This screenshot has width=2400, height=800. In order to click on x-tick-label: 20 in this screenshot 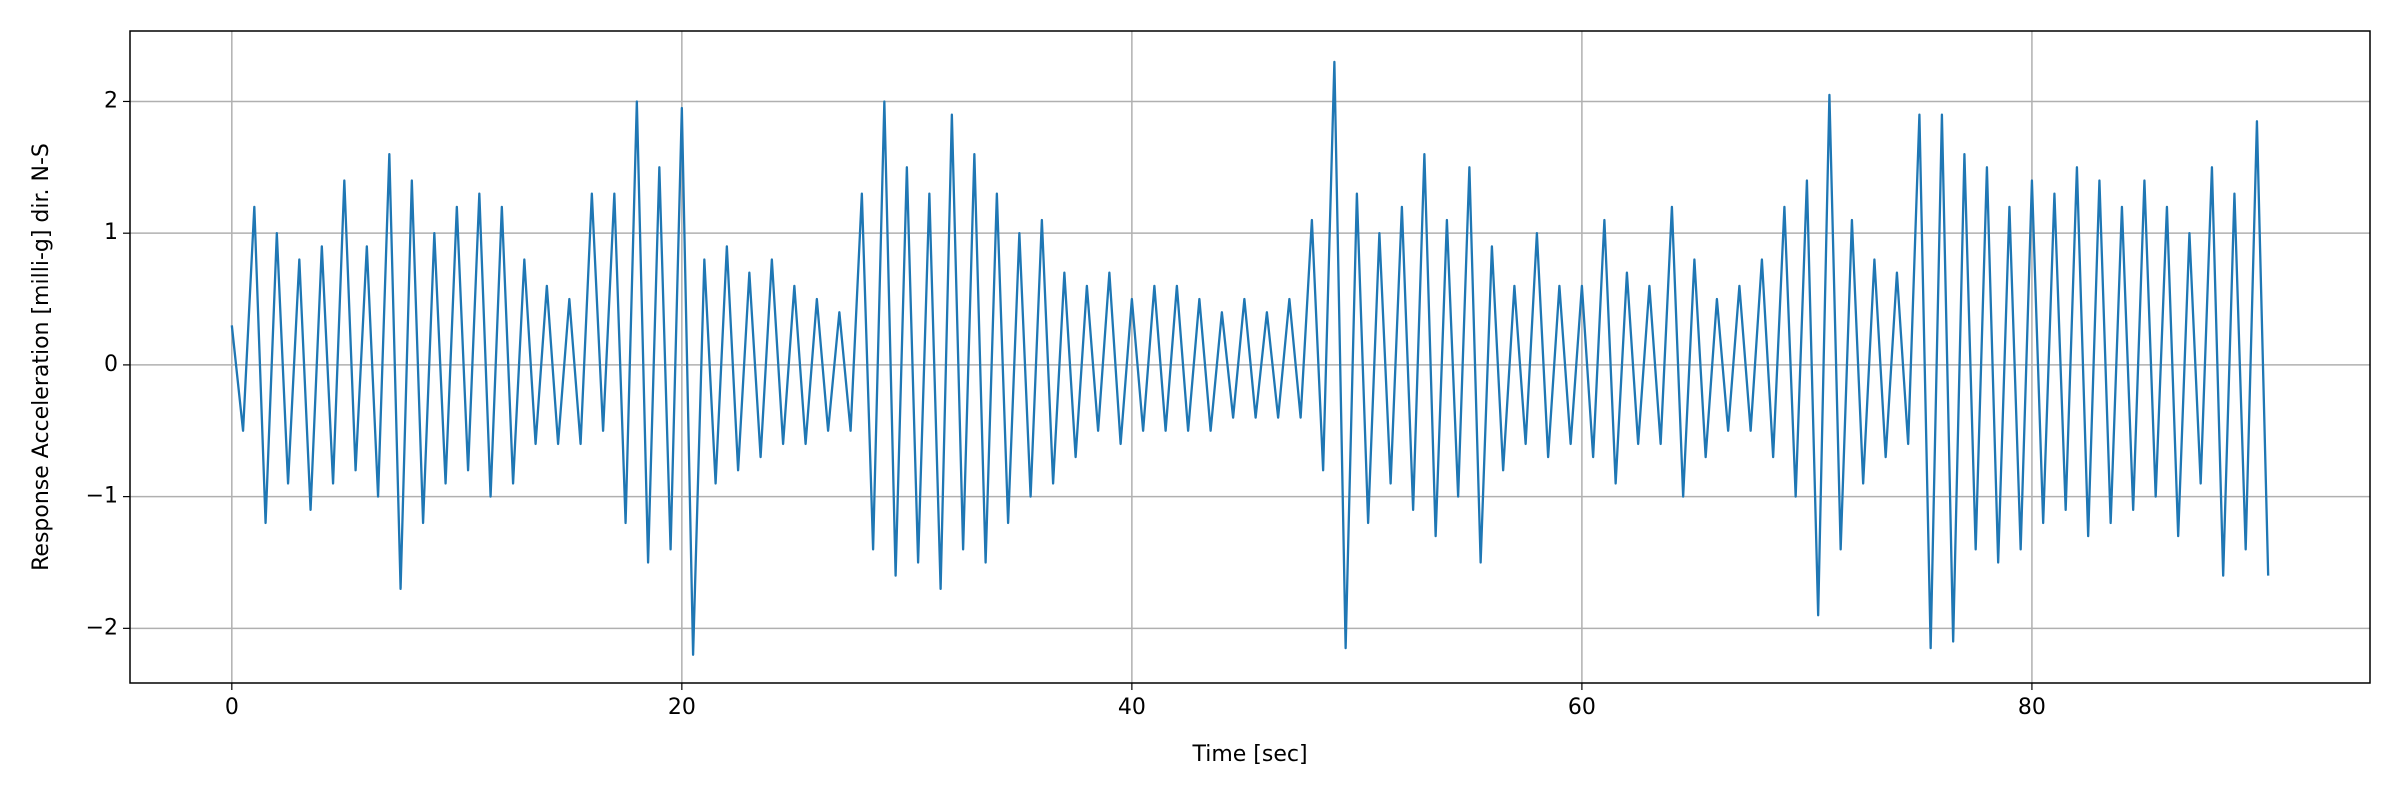, I will do `click(682, 707)`.